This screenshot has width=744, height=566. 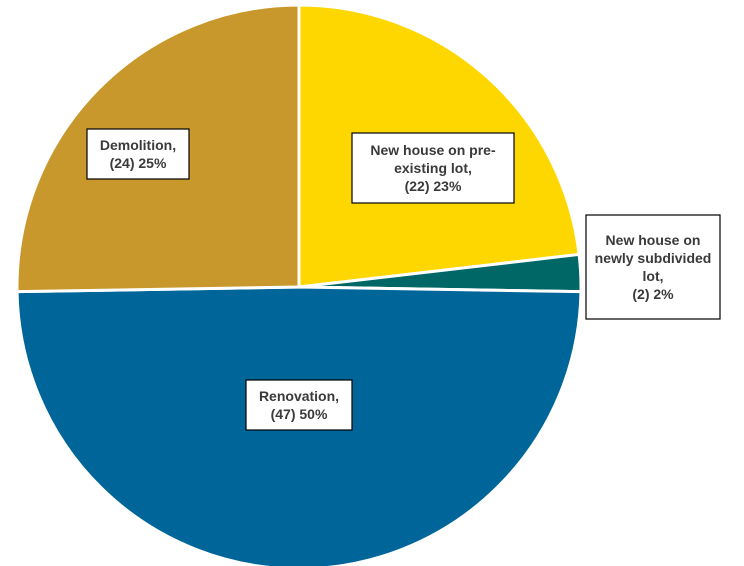 I want to click on data-label-new-house-on-newly-subdivided-lot: New house on newly subdivided lot, (2) 2%, so click(x=653, y=267).